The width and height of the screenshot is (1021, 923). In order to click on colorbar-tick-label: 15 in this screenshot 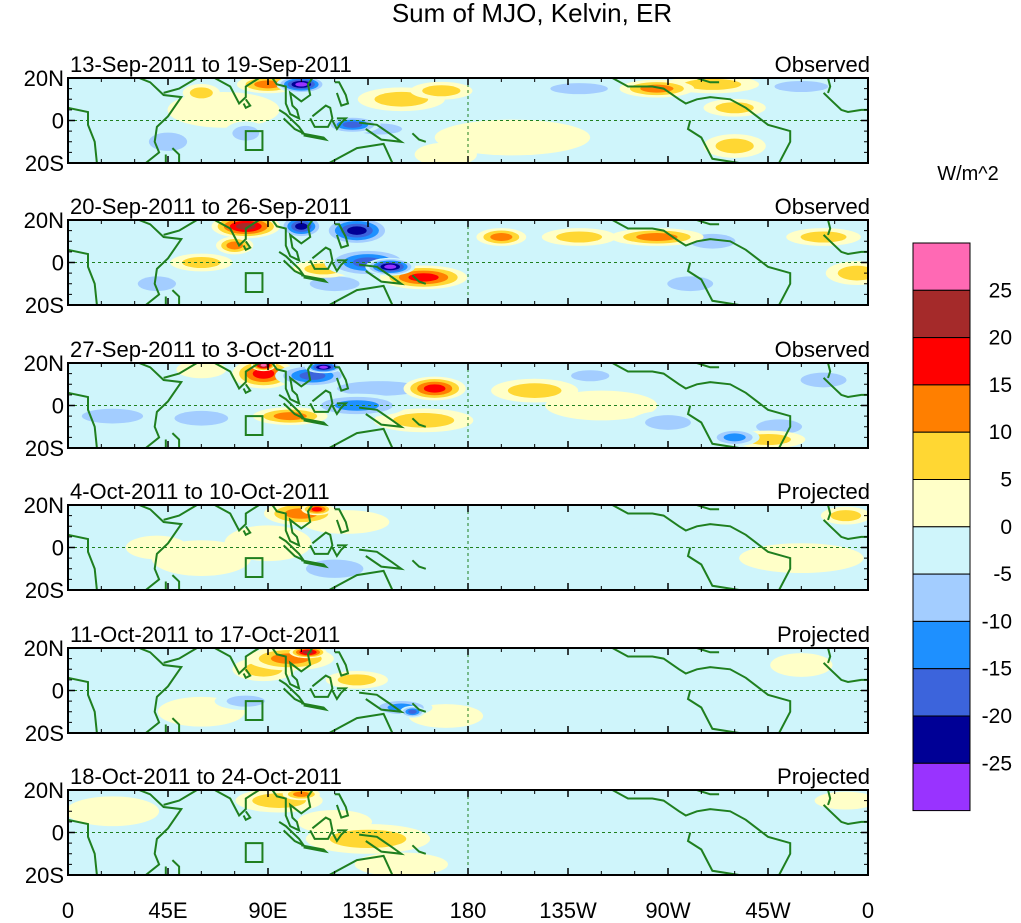, I will do `click(1000, 385)`.